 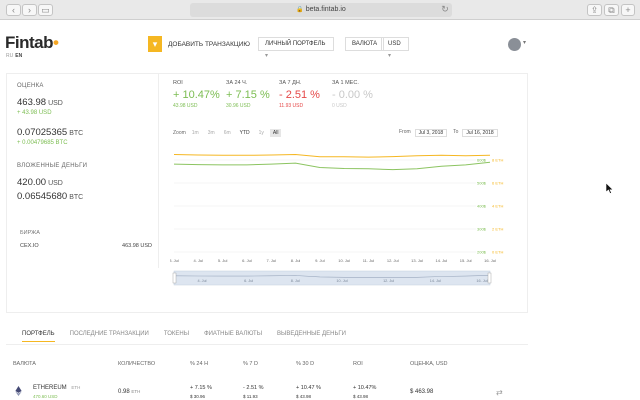 I want to click on navigator-label: 14. Jul, so click(x=435, y=281).